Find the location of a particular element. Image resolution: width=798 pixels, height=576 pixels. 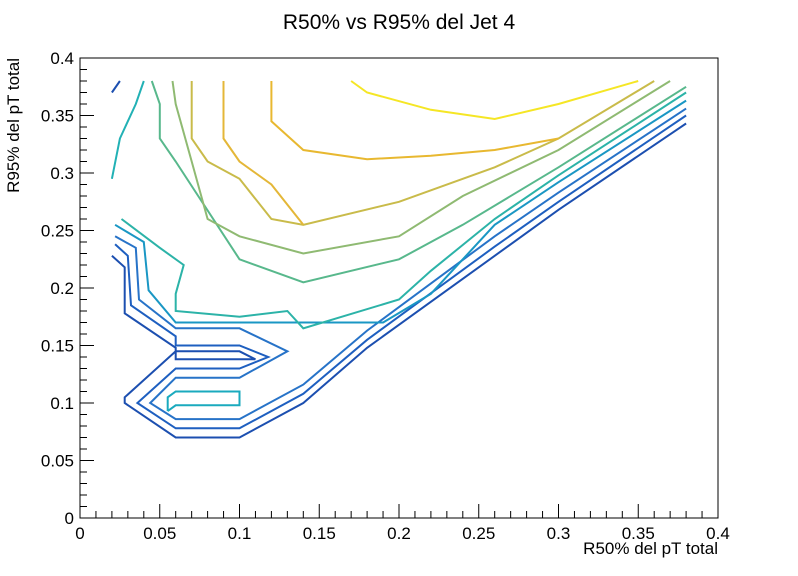

y-tick-label: 0.05 is located at coordinates (57, 461).